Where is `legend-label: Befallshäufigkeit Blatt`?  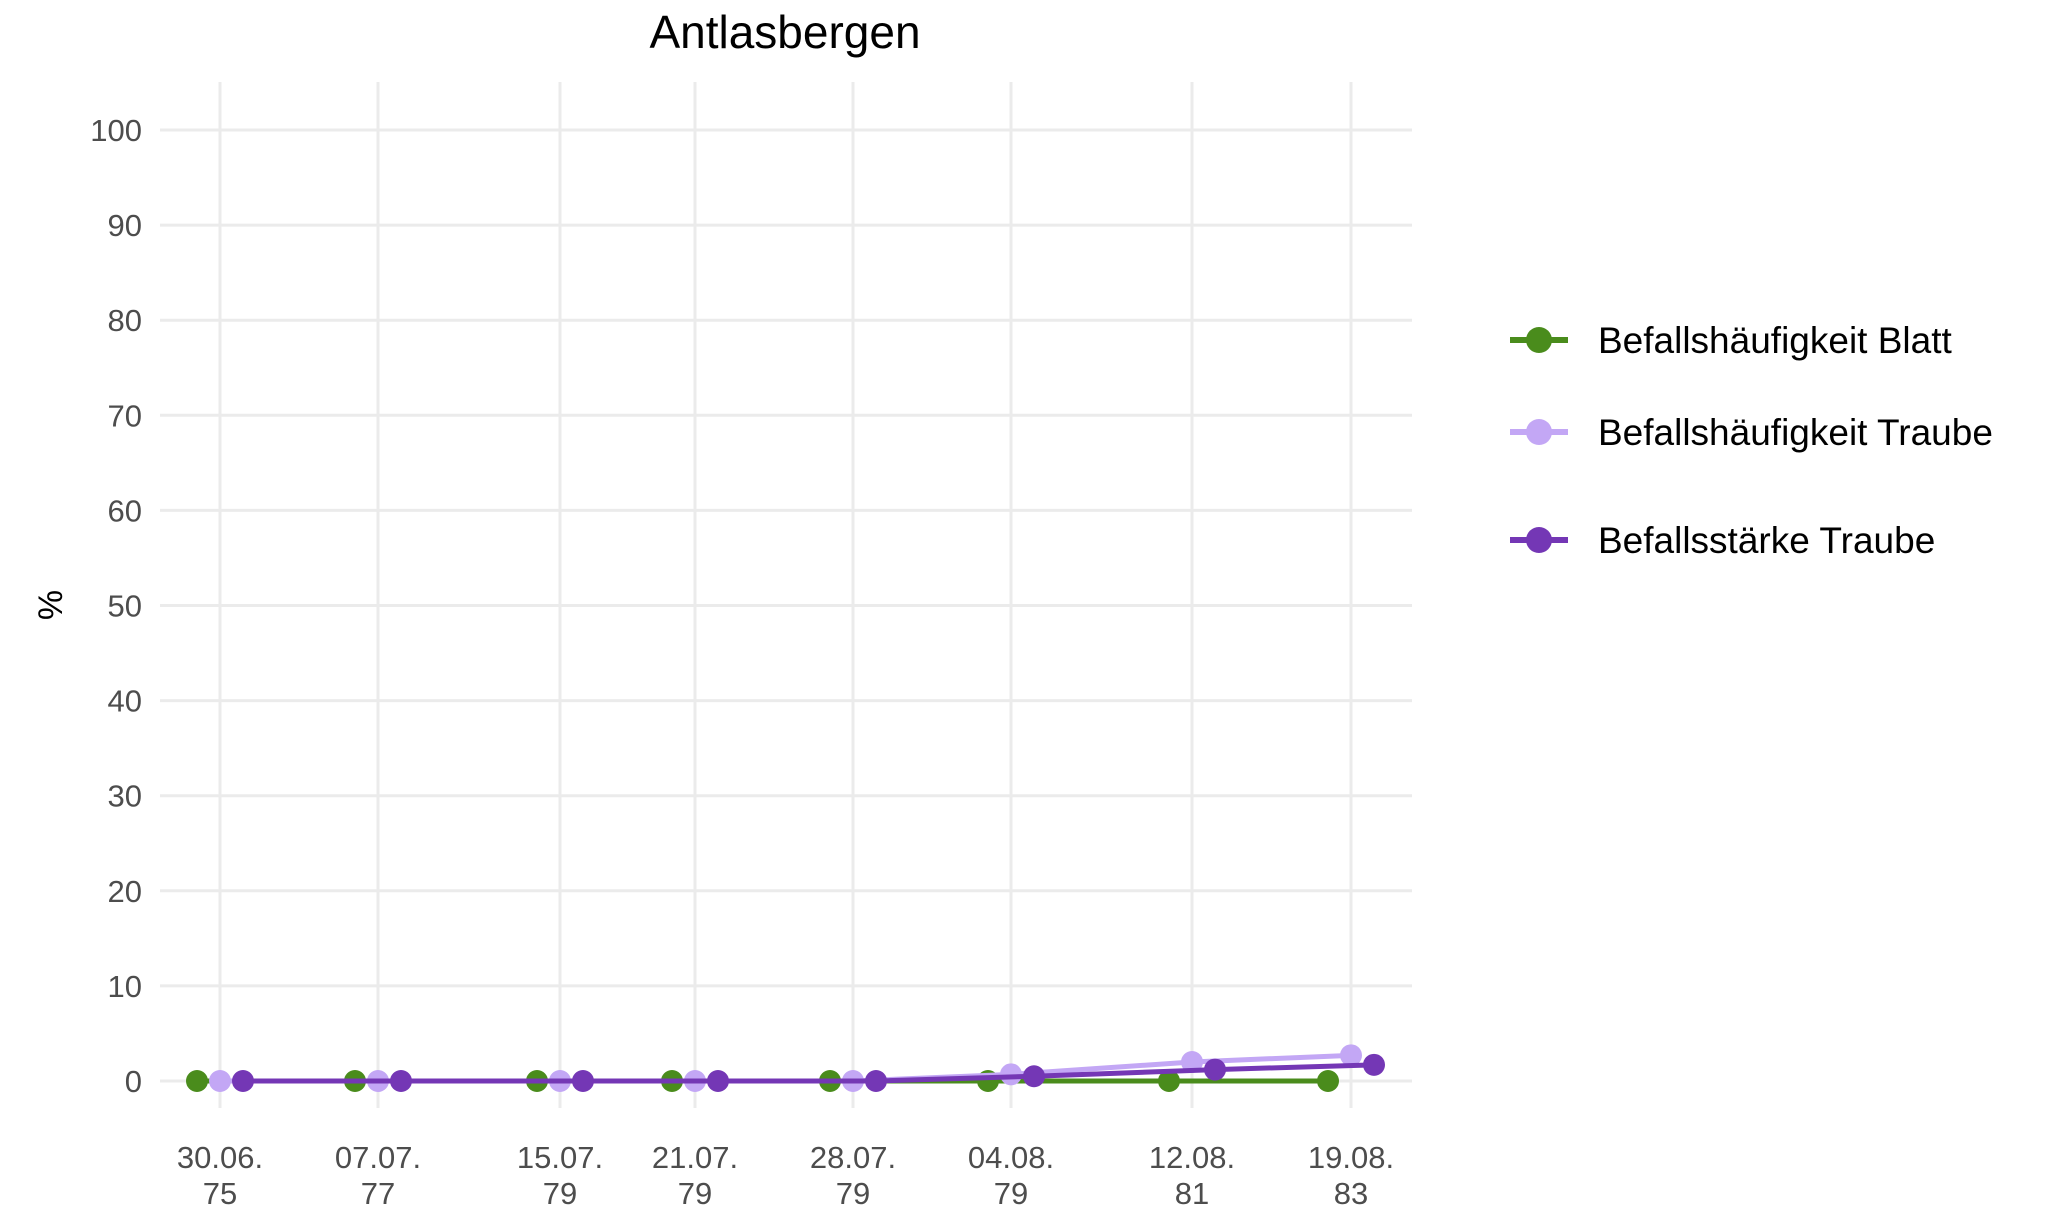
legend-label: Befallshäufigkeit Blatt is located at coordinates (1775, 340).